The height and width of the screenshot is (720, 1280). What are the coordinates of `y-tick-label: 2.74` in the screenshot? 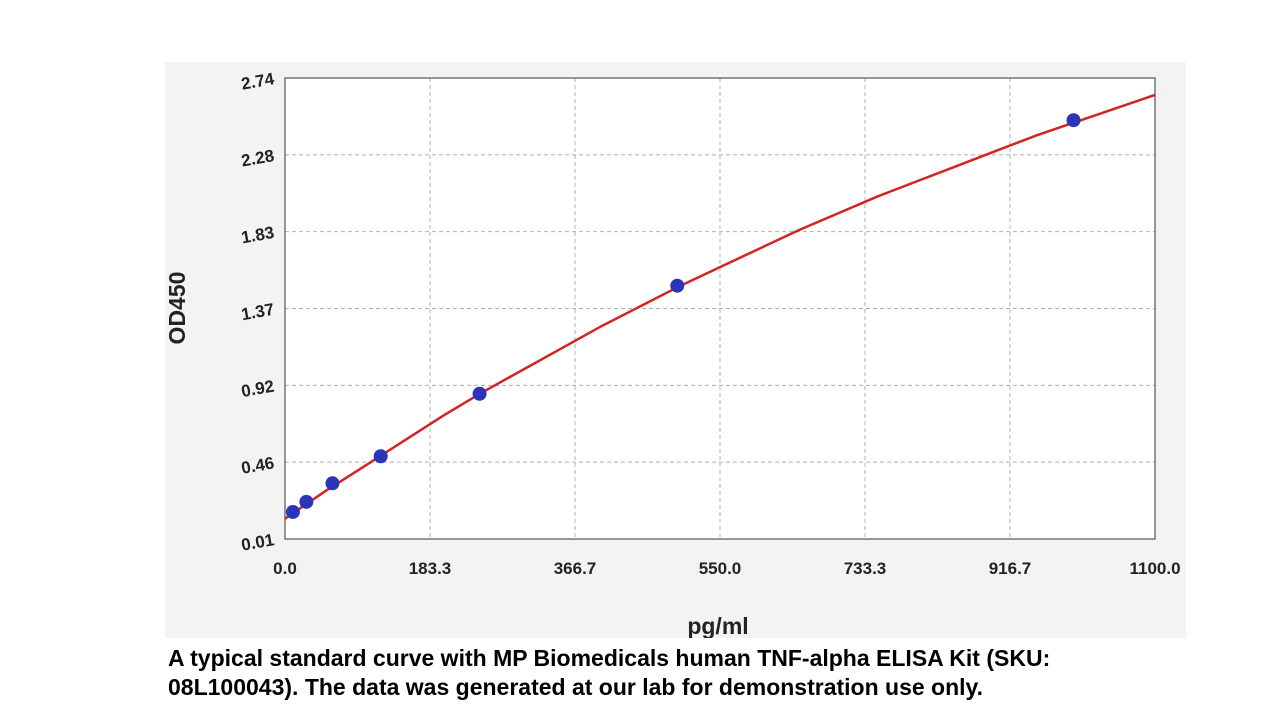 It's located at (258, 81).